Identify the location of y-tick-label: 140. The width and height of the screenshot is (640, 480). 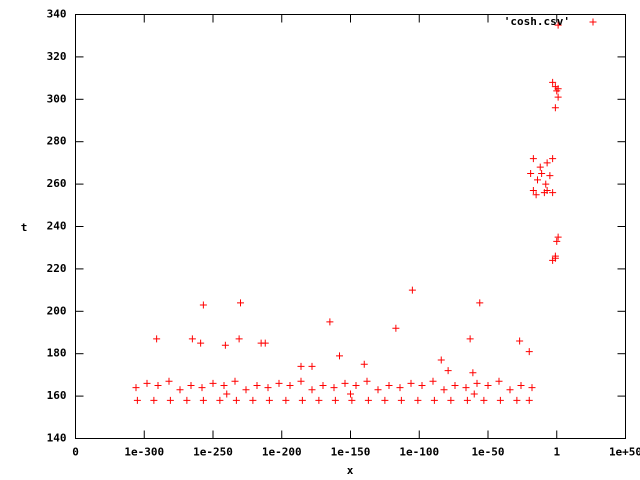
(57, 438).